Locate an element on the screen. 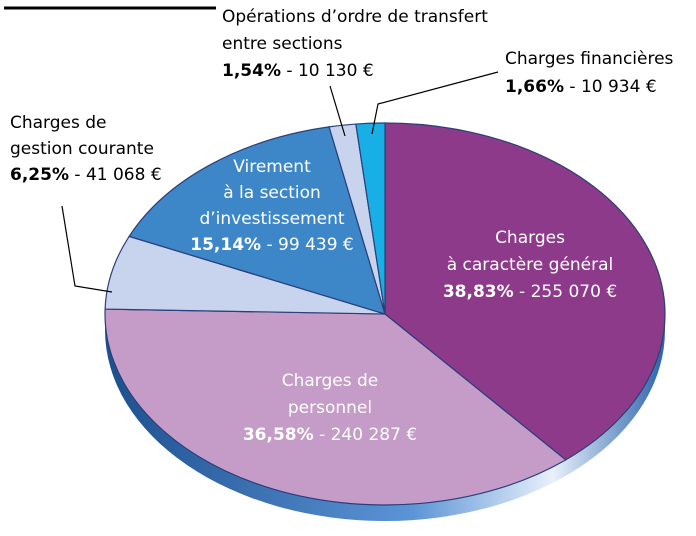 This screenshot has height=536, width=696. percent-label: 6,25% is located at coordinates (39, 175).